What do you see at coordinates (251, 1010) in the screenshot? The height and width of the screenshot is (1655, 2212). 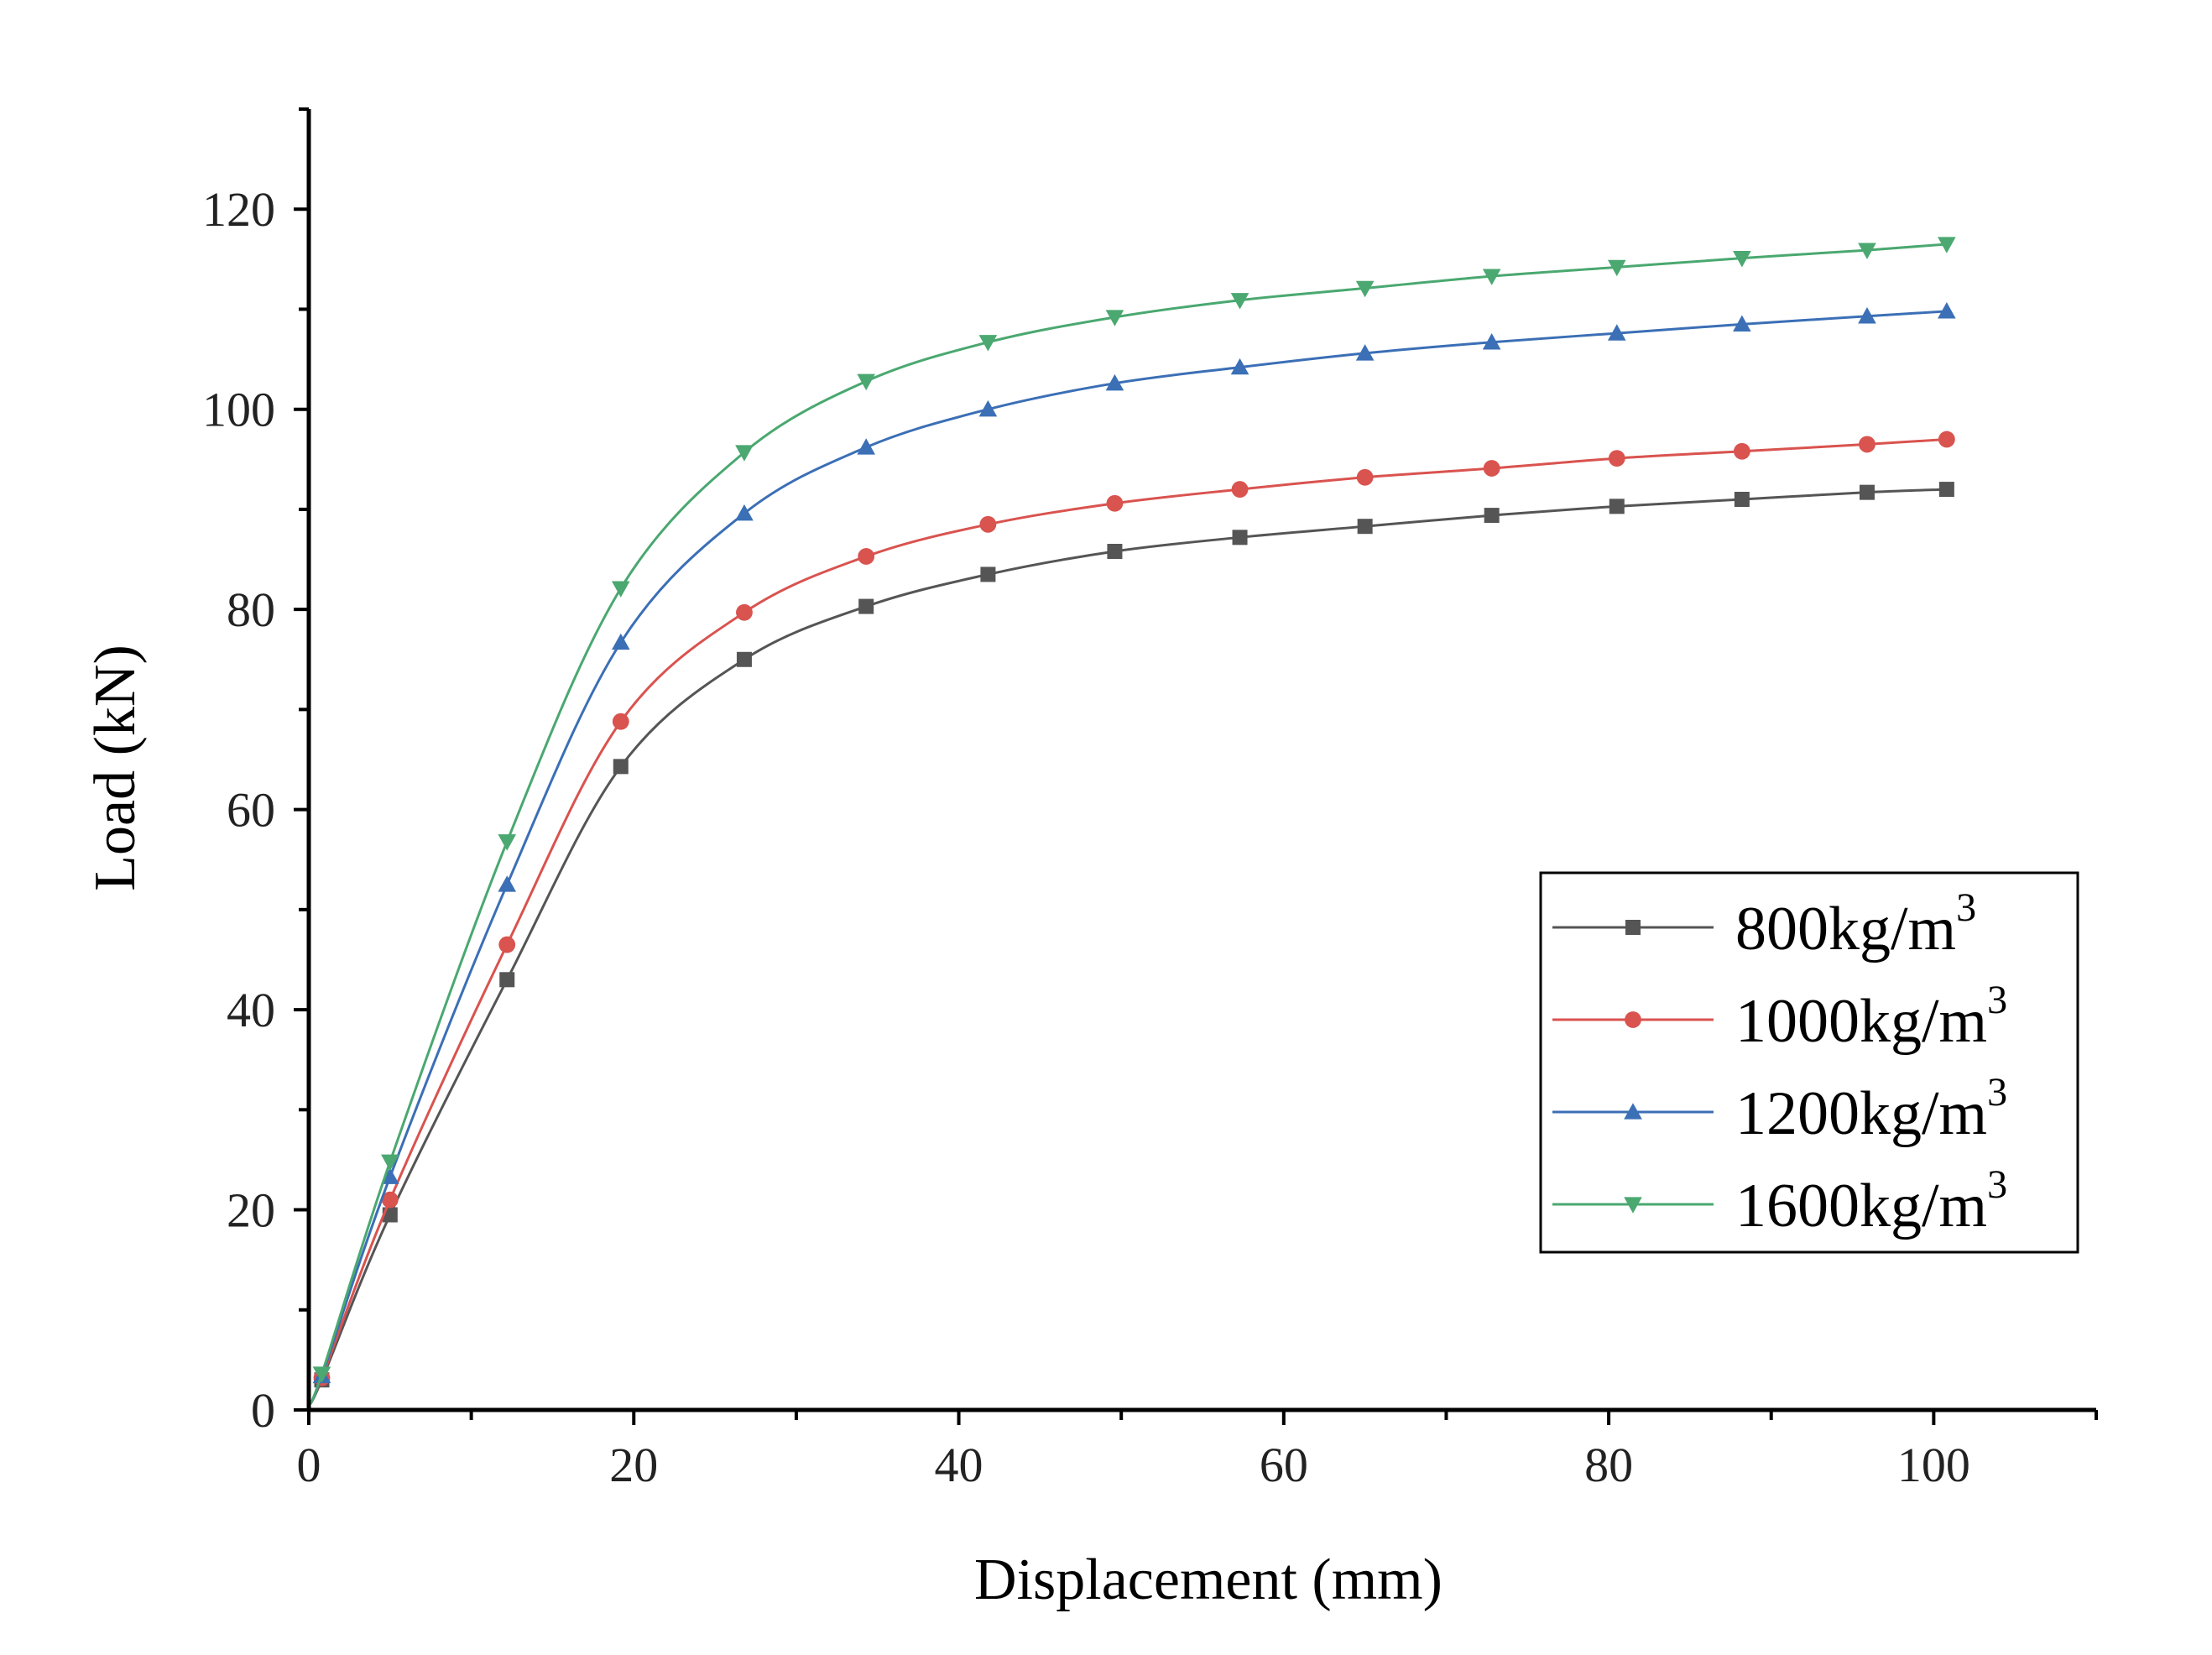 I see `y-tick-label: 40` at bounding box center [251, 1010].